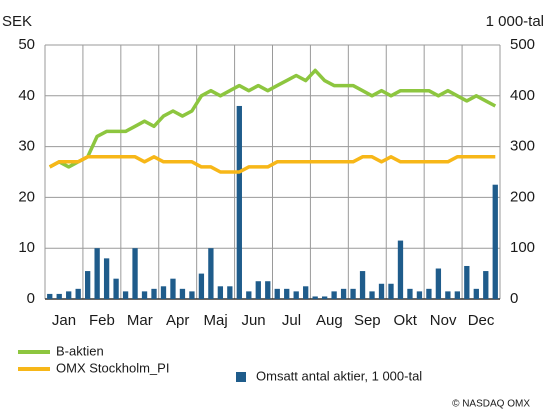 The image size is (546, 413). What do you see at coordinates (522, 196) in the screenshot?
I see `y2-tick-label: 200` at bounding box center [522, 196].